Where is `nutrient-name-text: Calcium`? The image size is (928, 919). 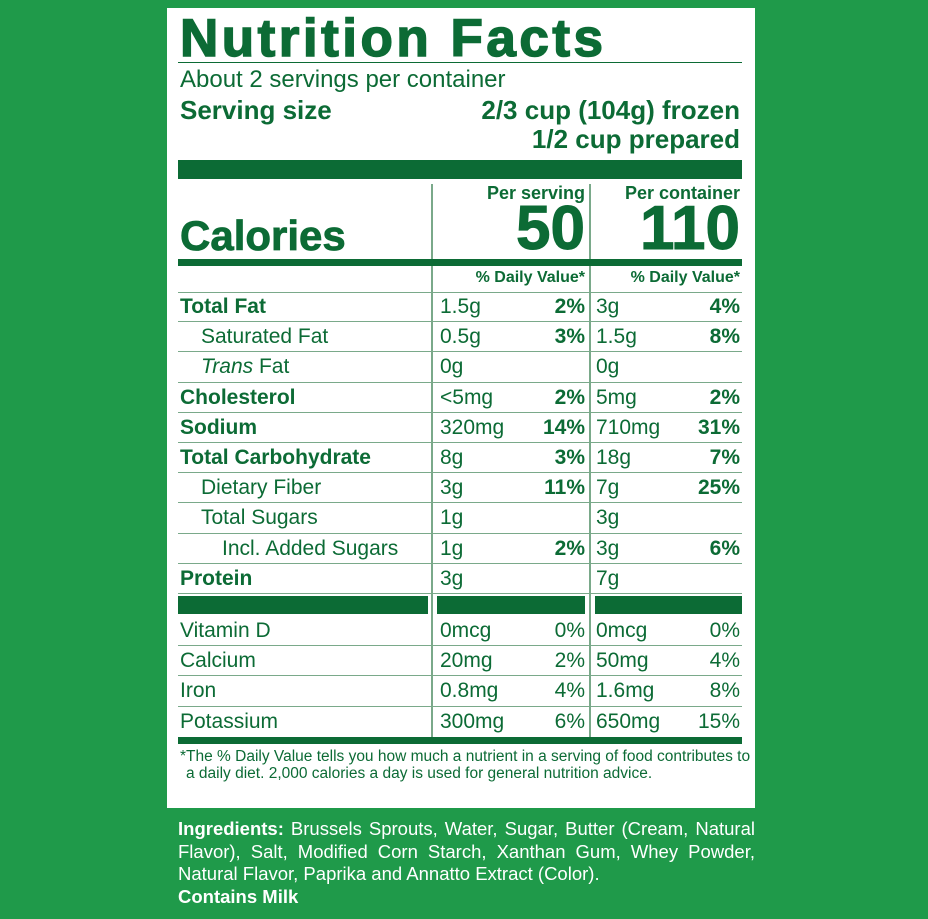
nutrient-name-text: Calcium is located at coordinates (218, 661).